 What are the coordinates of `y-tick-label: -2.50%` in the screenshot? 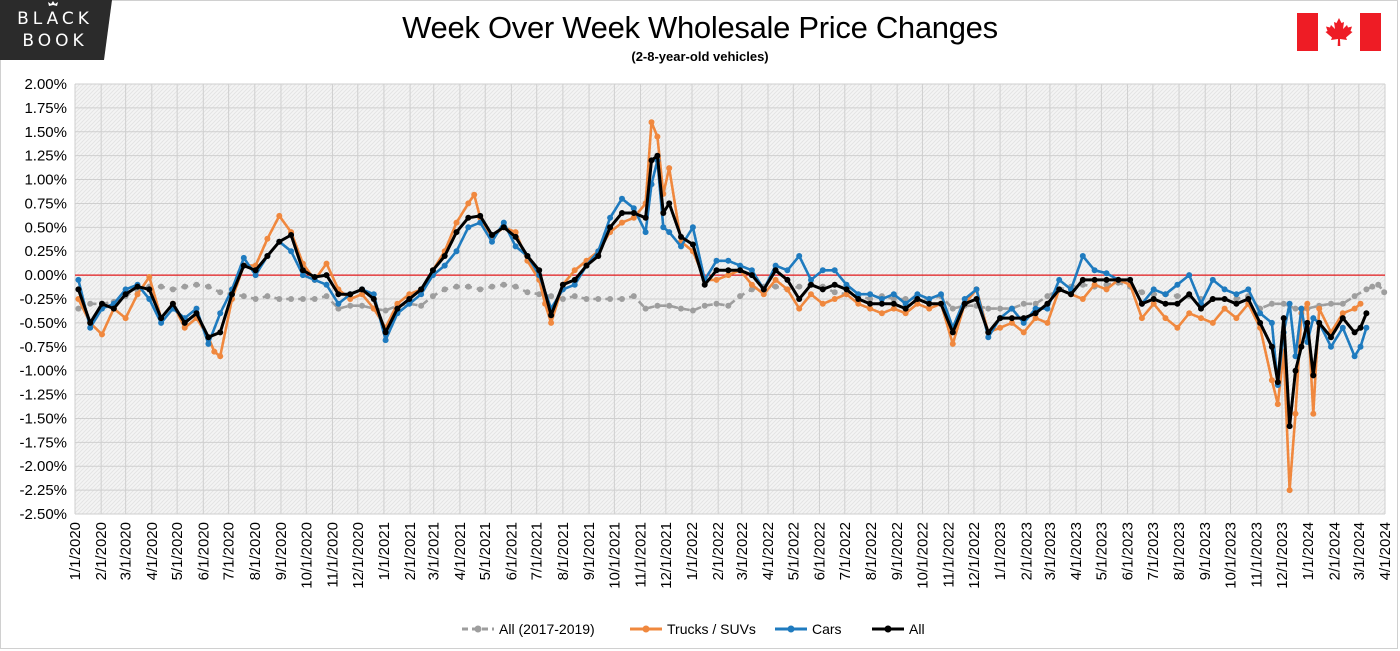 It's located at (43, 514).